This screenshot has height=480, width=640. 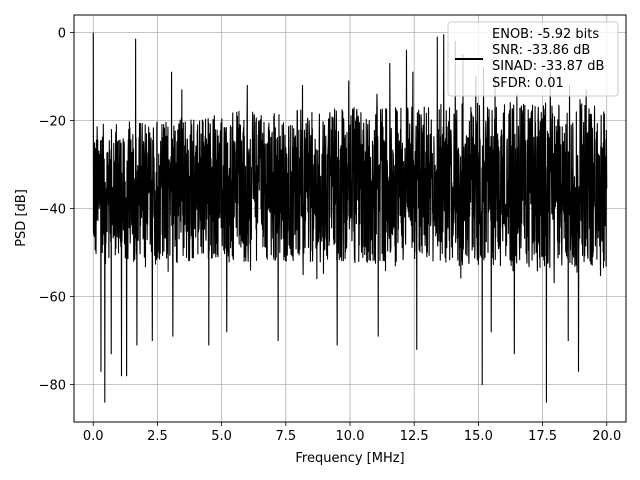 What do you see at coordinates (542, 436) in the screenshot?
I see `x-tick-label: 17.5` at bounding box center [542, 436].